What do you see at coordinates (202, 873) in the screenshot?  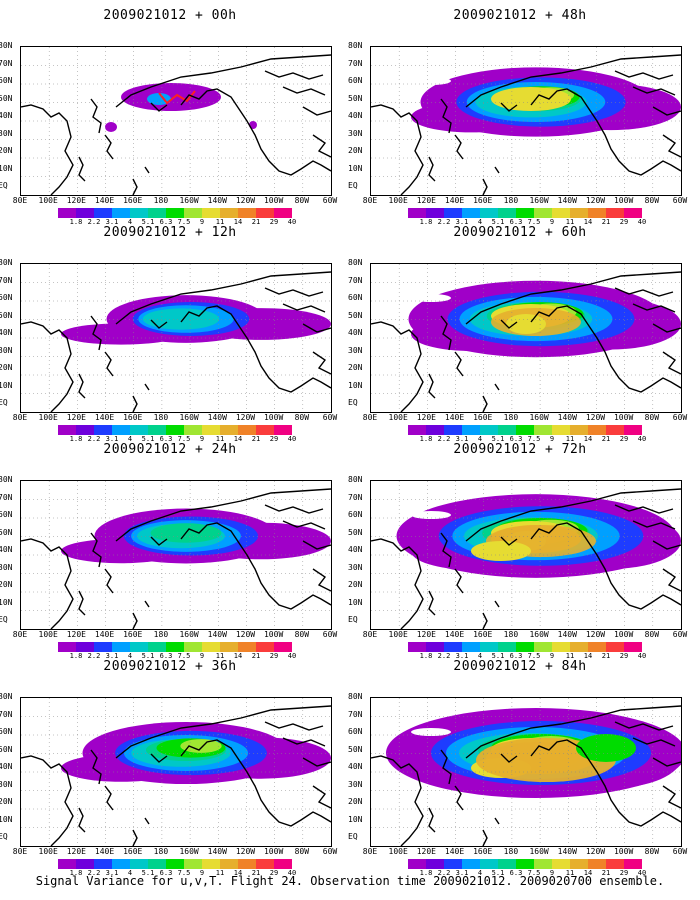 I see `colorbar-label: 9` at bounding box center [202, 873].